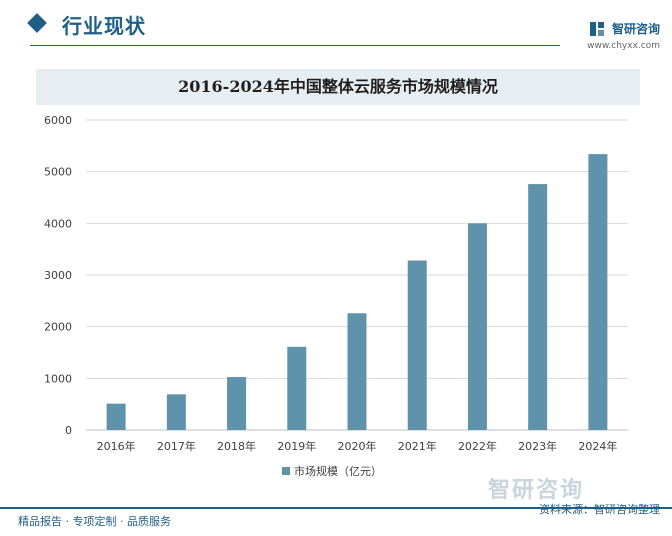 The height and width of the screenshot is (536, 672). I want to click on x-tick-label: 2022年, so click(477, 446).